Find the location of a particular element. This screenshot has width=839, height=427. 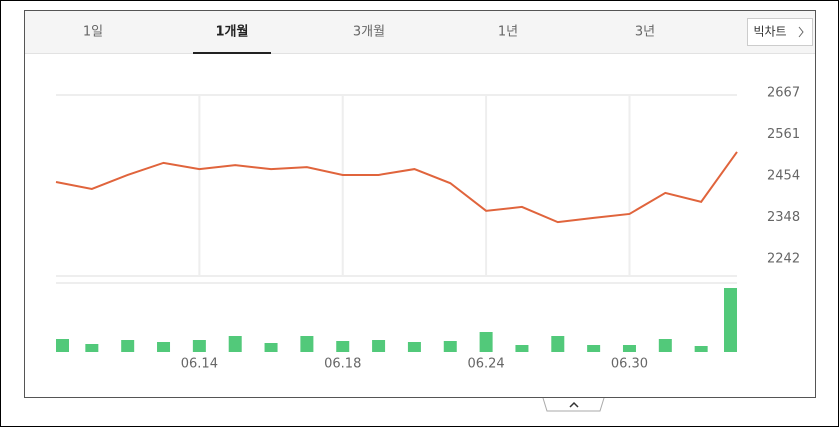

x-tick-label: 06.30 is located at coordinates (629, 364).